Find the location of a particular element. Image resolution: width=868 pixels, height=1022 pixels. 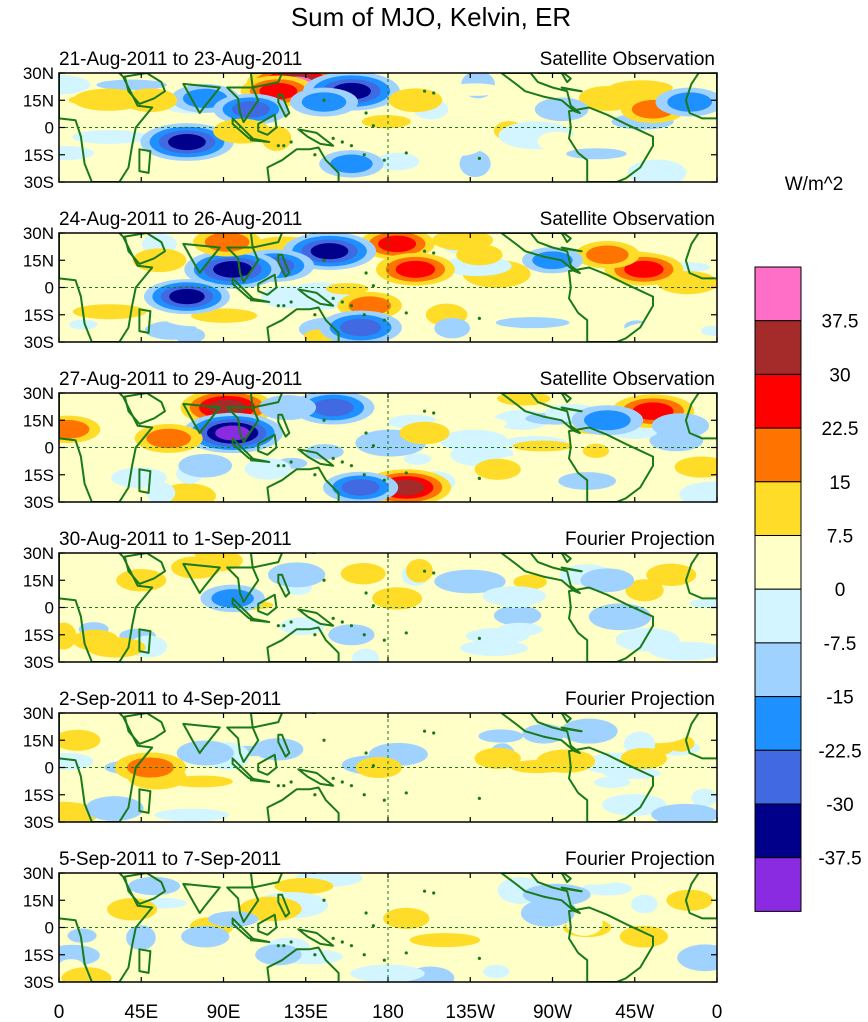

lat-label: 15S is located at coordinates (39, 315).